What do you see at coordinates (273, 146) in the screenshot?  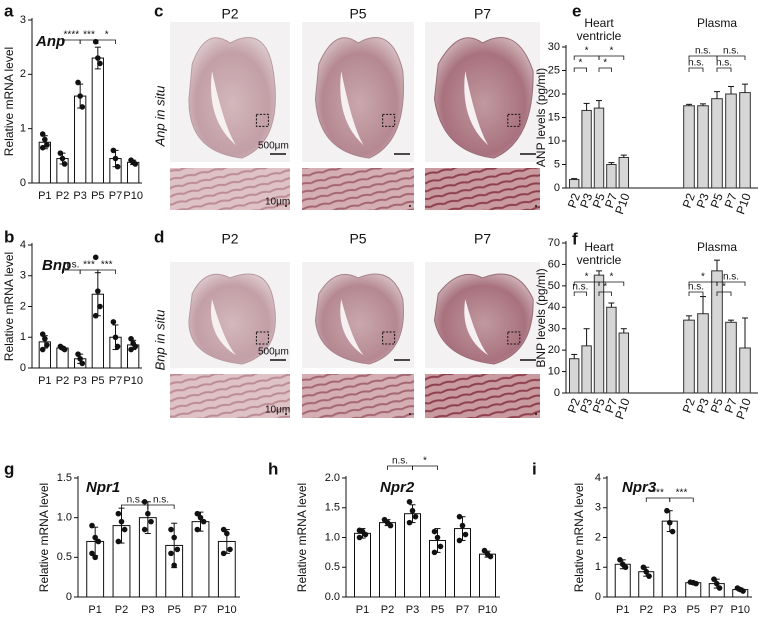 I see `scale-label: 500μm` at bounding box center [273, 146].